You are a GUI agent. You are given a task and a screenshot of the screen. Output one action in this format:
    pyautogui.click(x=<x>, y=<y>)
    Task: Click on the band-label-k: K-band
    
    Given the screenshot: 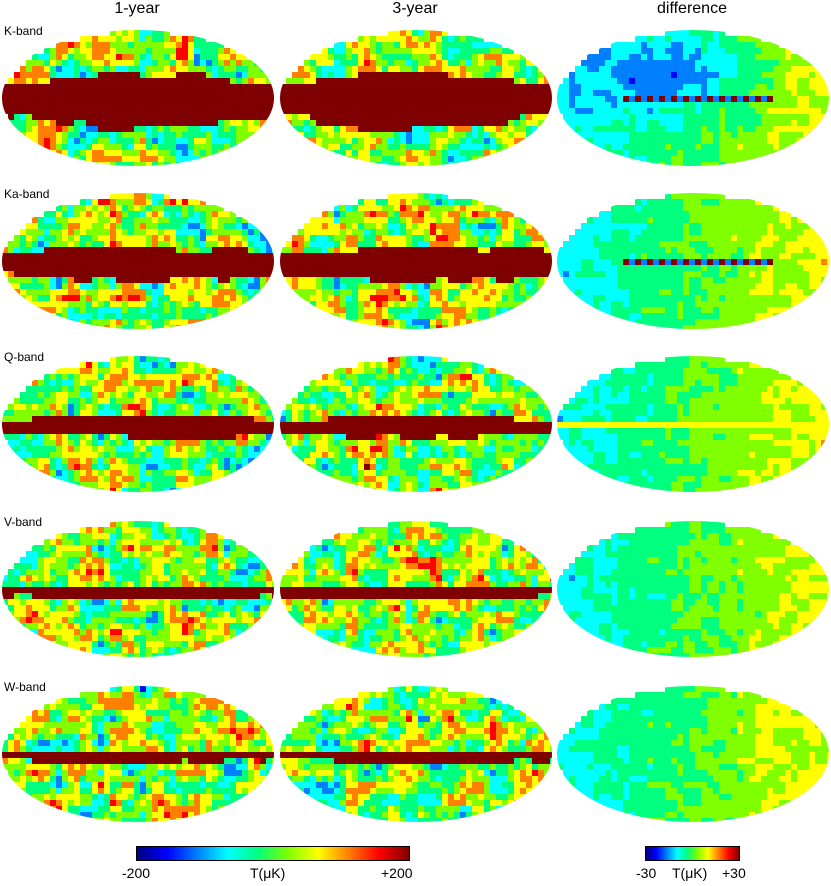 What is the action you would take?
    pyautogui.click(x=23, y=31)
    